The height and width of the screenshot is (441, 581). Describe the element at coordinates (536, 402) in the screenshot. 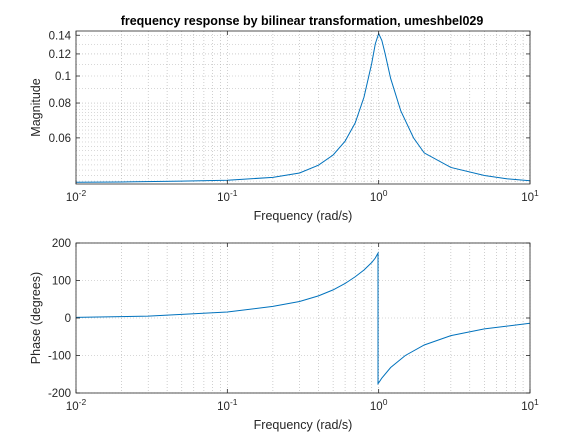

I see `phase-x-tick-exponent: 1` at that location.